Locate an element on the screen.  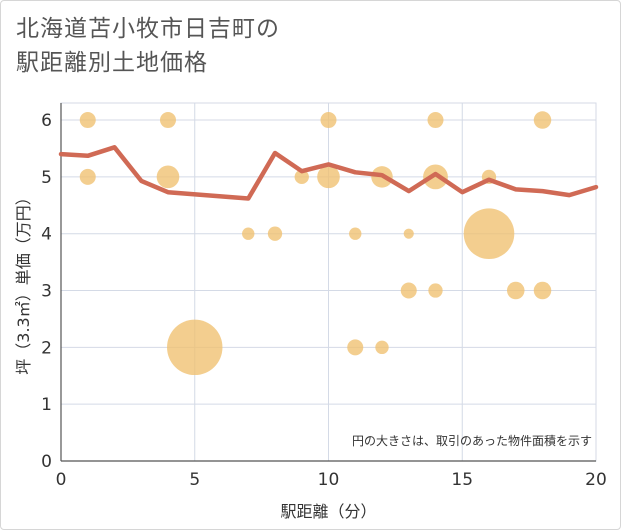
chart-title: 北海道苫小牧市日吉町の 駅距離別土地価格 is located at coordinates (148, 46).